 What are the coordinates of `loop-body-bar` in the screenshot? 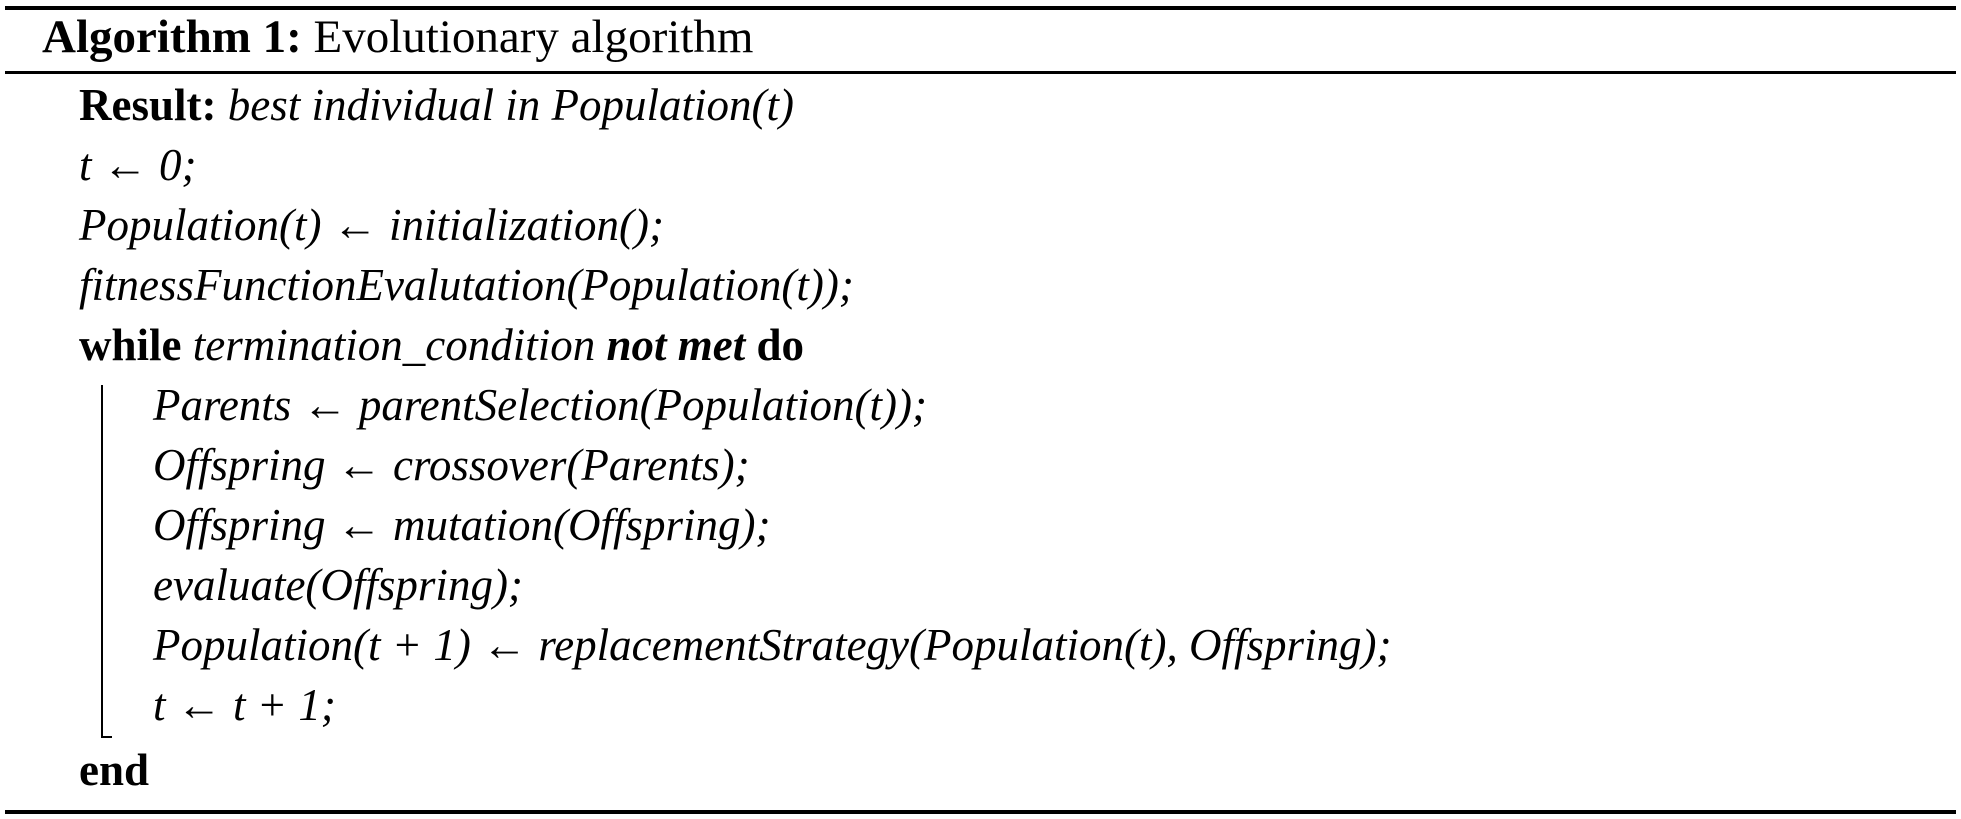 It's located at (102, 561).